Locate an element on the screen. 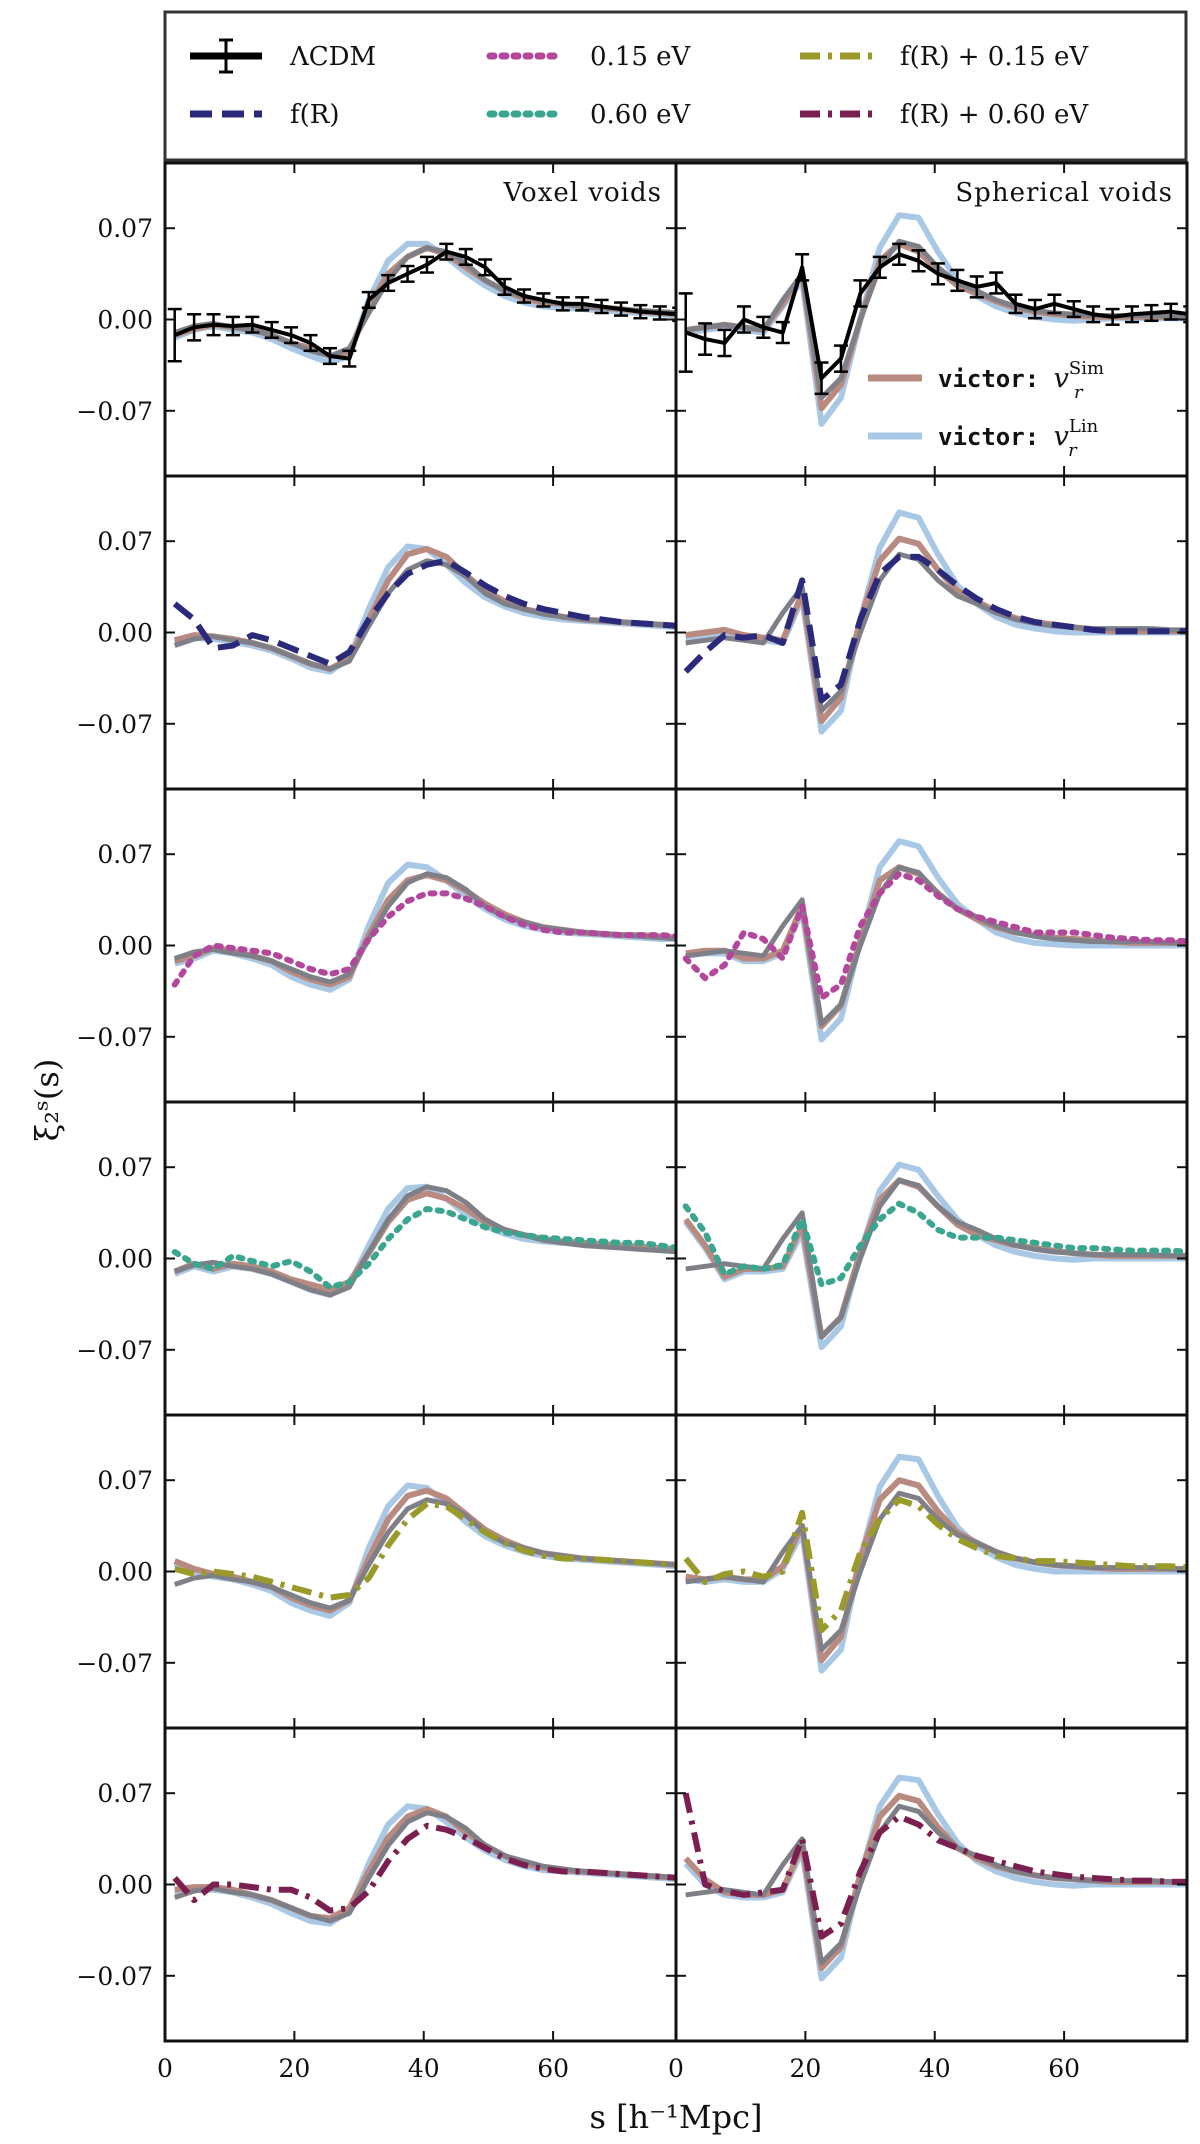  legend-label: f(R) is located at coordinates (315, 115).